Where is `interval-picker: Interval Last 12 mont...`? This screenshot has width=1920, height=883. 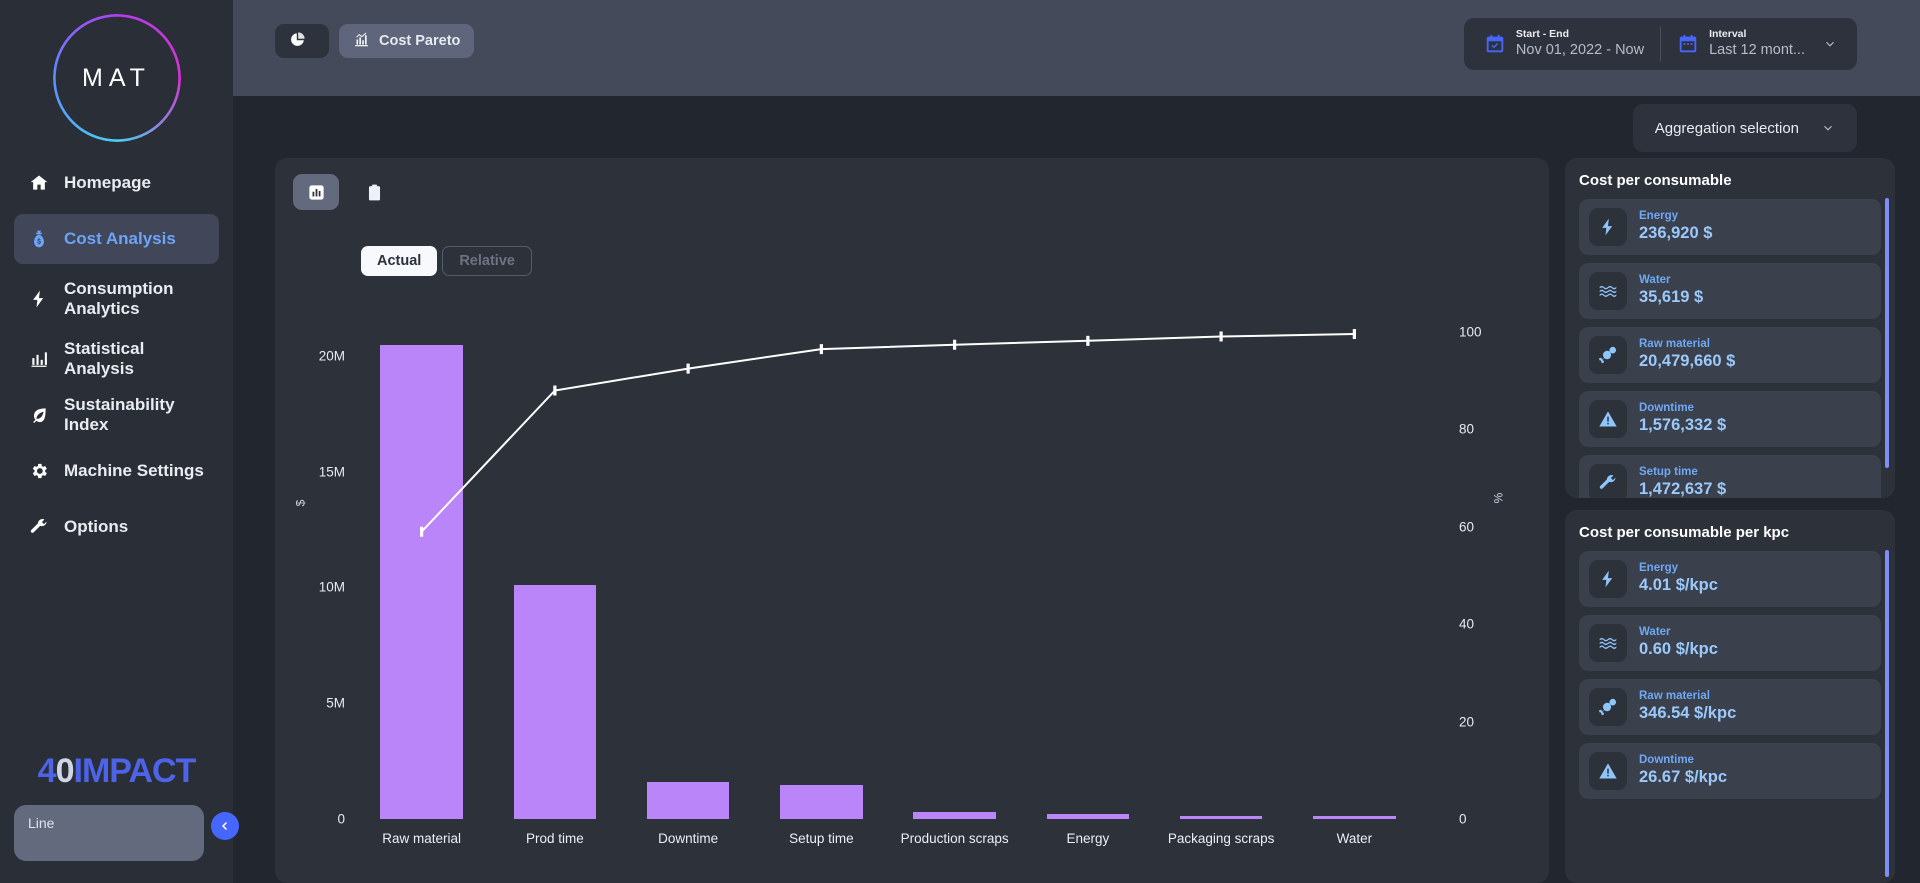 interval-picker: Interval Last 12 mont... is located at coordinates (1757, 44).